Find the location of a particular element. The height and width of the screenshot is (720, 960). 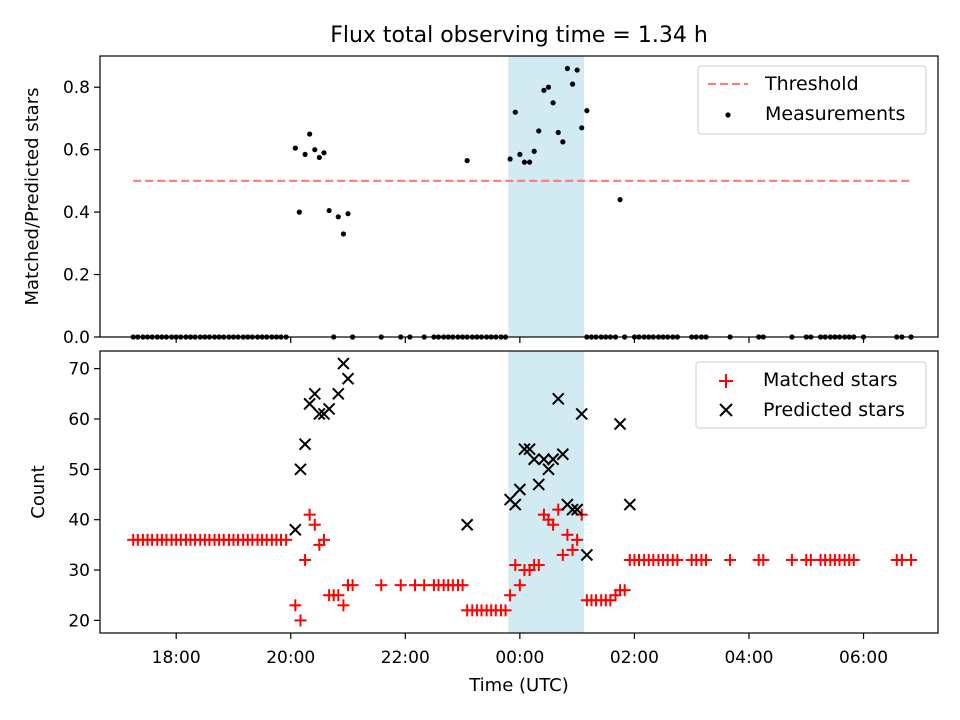

bottom-y-ticks: 20 30 40 50 60 70 is located at coordinates (84, 495).